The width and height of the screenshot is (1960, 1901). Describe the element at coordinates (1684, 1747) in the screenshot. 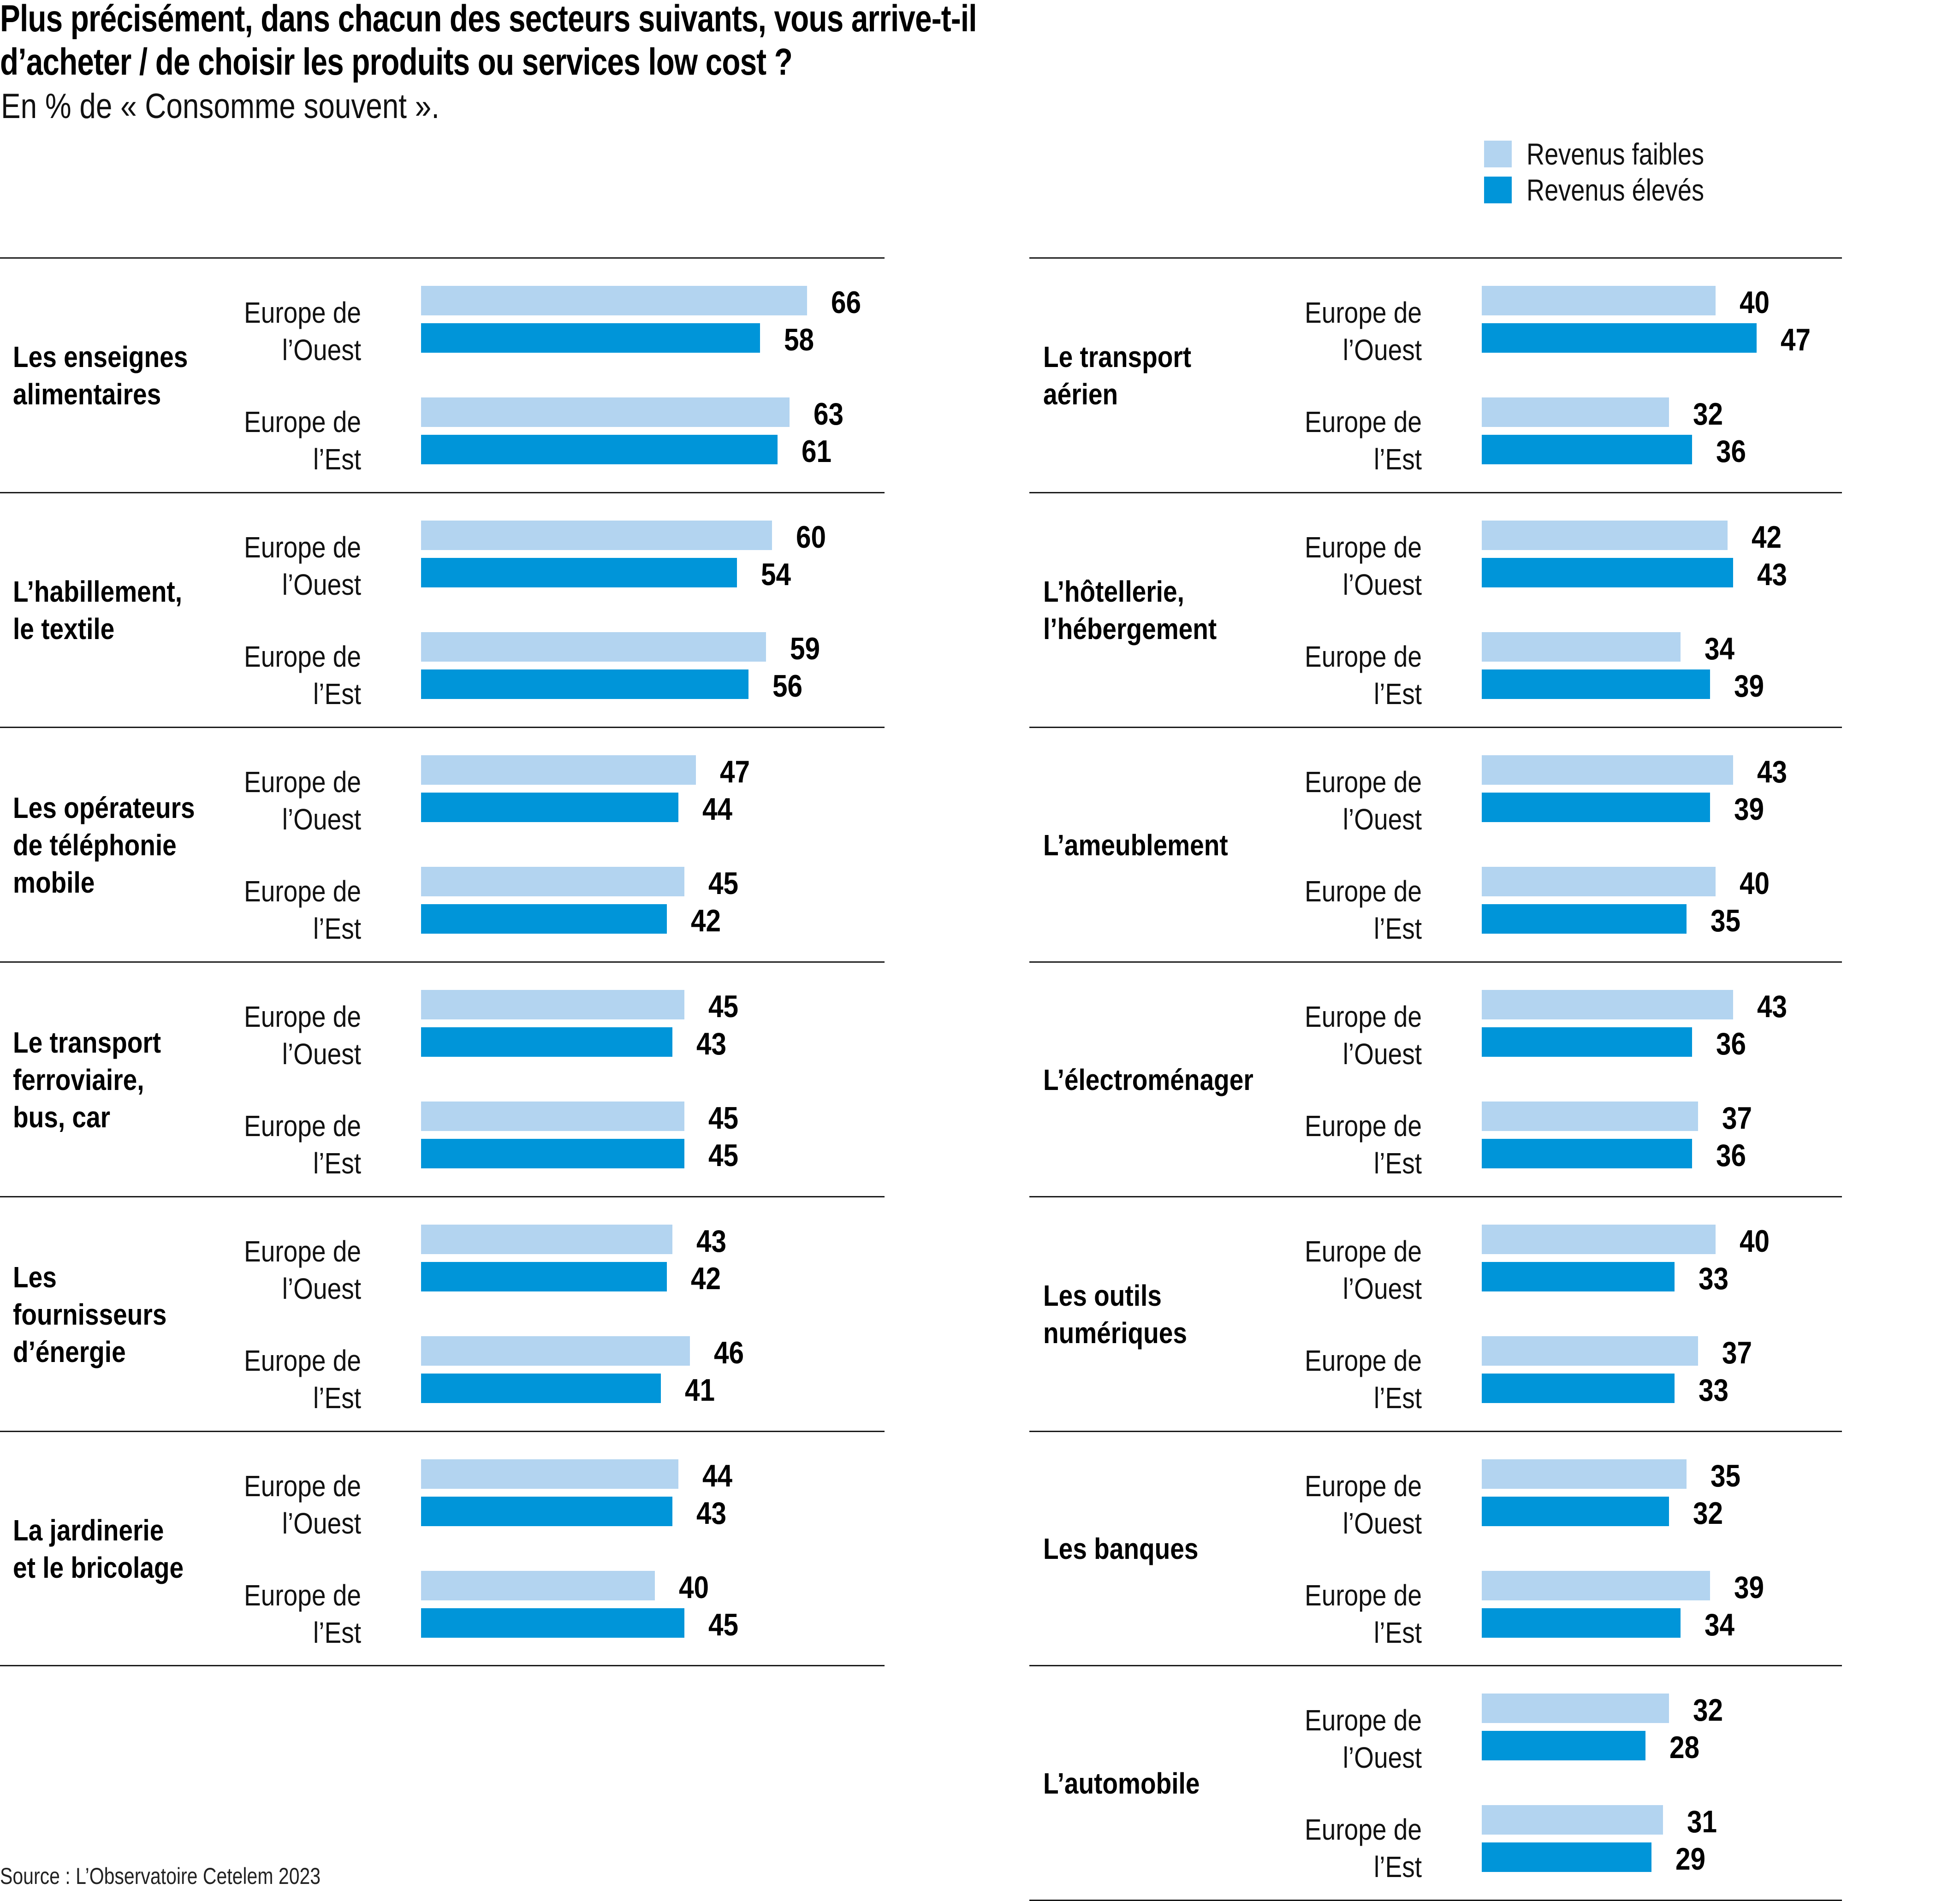

I see `value-label-l-automobile-ouest-revenus-eleves: 28` at that location.